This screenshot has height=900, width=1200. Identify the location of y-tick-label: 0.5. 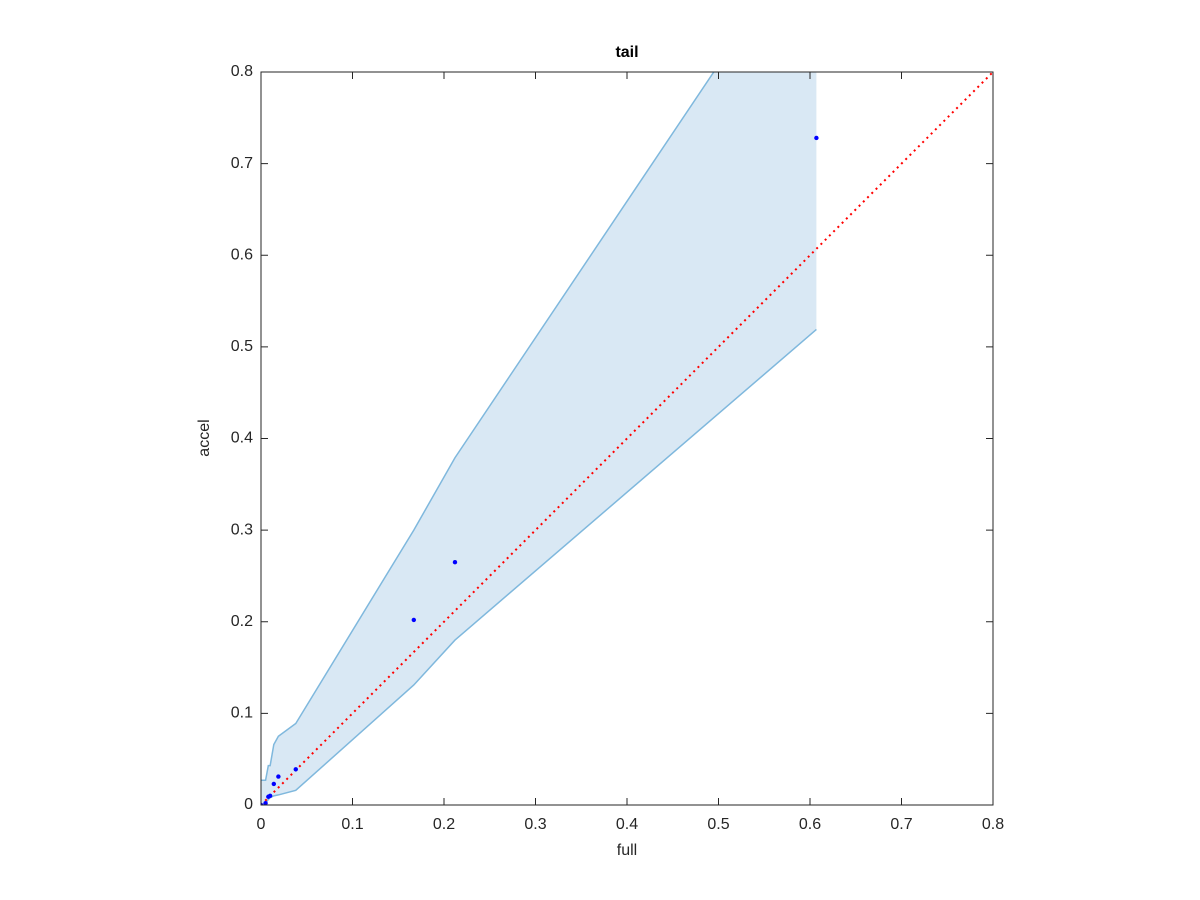
(242, 346).